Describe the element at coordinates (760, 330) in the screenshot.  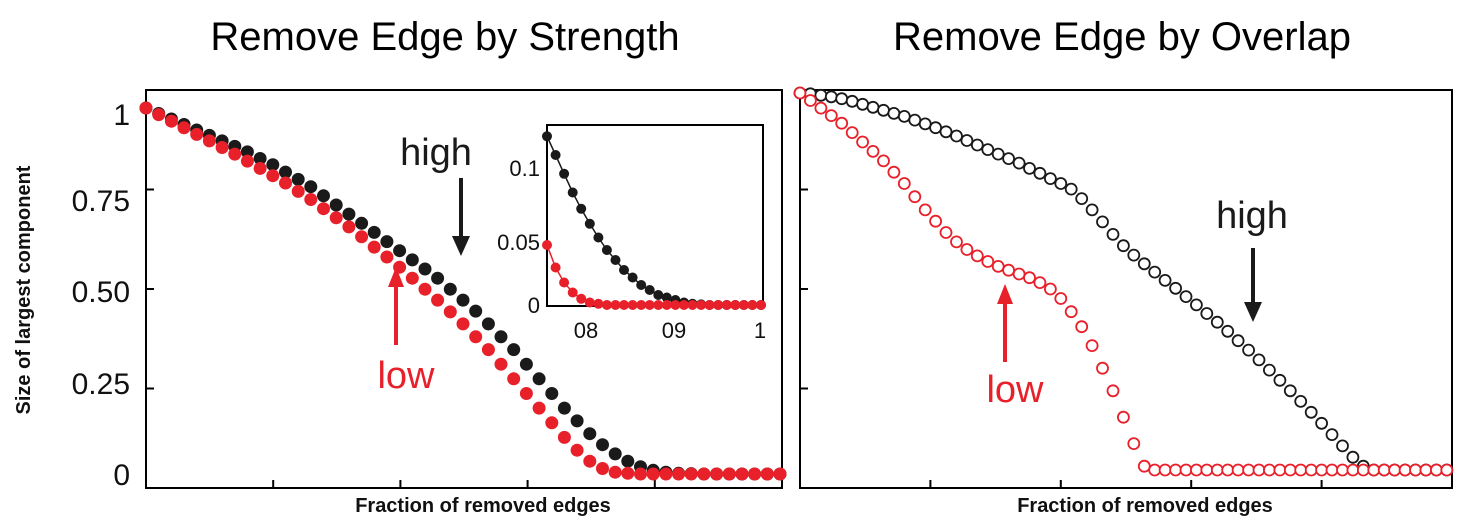
I see `inset-x-tick-label: 1` at that location.